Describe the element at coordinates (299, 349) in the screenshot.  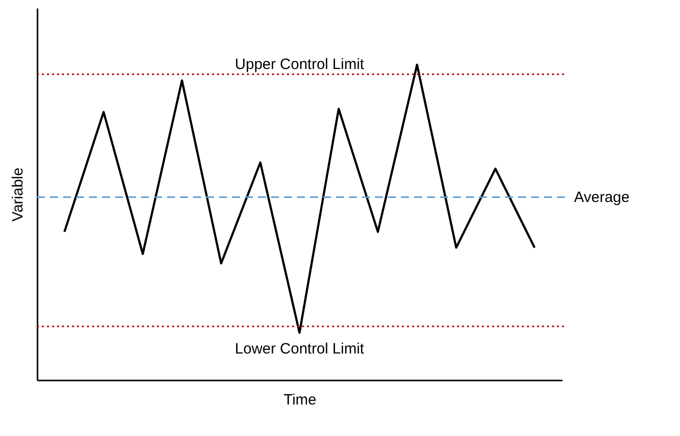
I see `ref-line-label: Lower Control Limit` at that location.